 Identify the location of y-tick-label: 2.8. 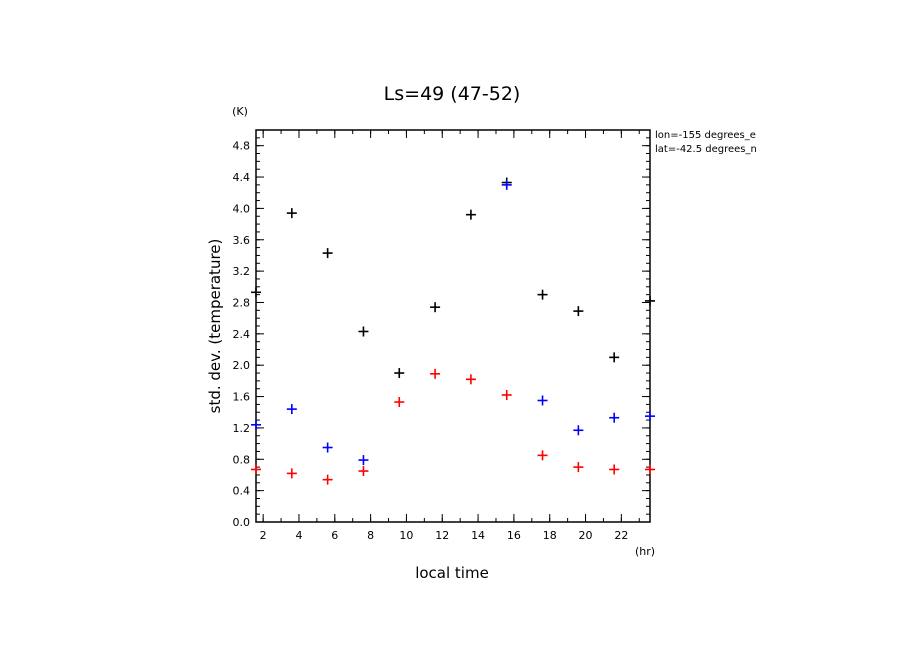
(242, 302).